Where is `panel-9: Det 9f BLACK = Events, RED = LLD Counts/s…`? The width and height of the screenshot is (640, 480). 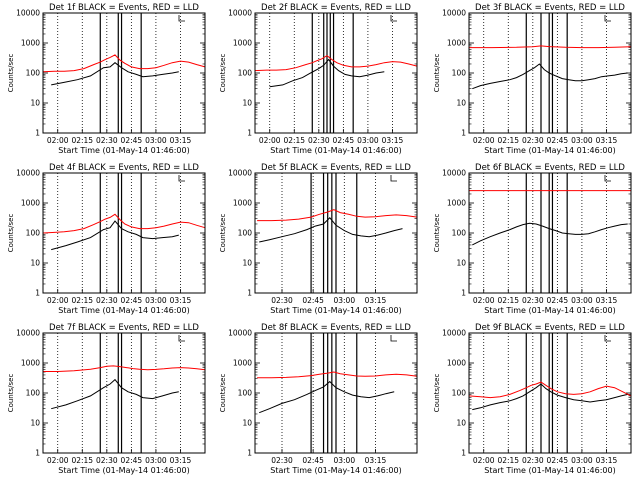
panel-9: Det 9f BLACK = Events, RED = LLD Counts/s… is located at coordinates (532, 399).